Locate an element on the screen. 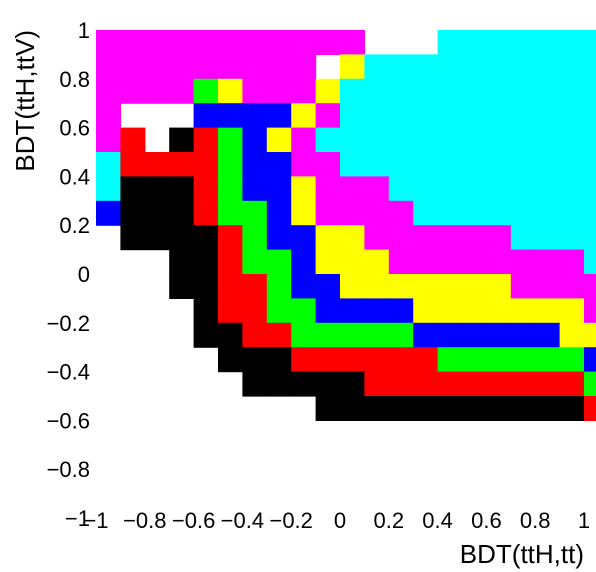  x-axis-label: BDT(ttH,tt) is located at coordinates (522, 554).